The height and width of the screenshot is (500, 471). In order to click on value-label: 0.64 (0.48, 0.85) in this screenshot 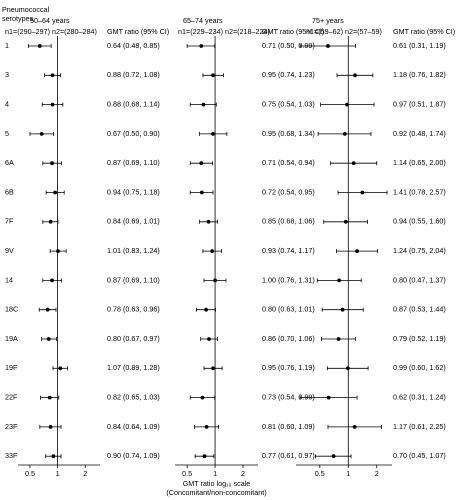, I will do `click(133, 45)`.